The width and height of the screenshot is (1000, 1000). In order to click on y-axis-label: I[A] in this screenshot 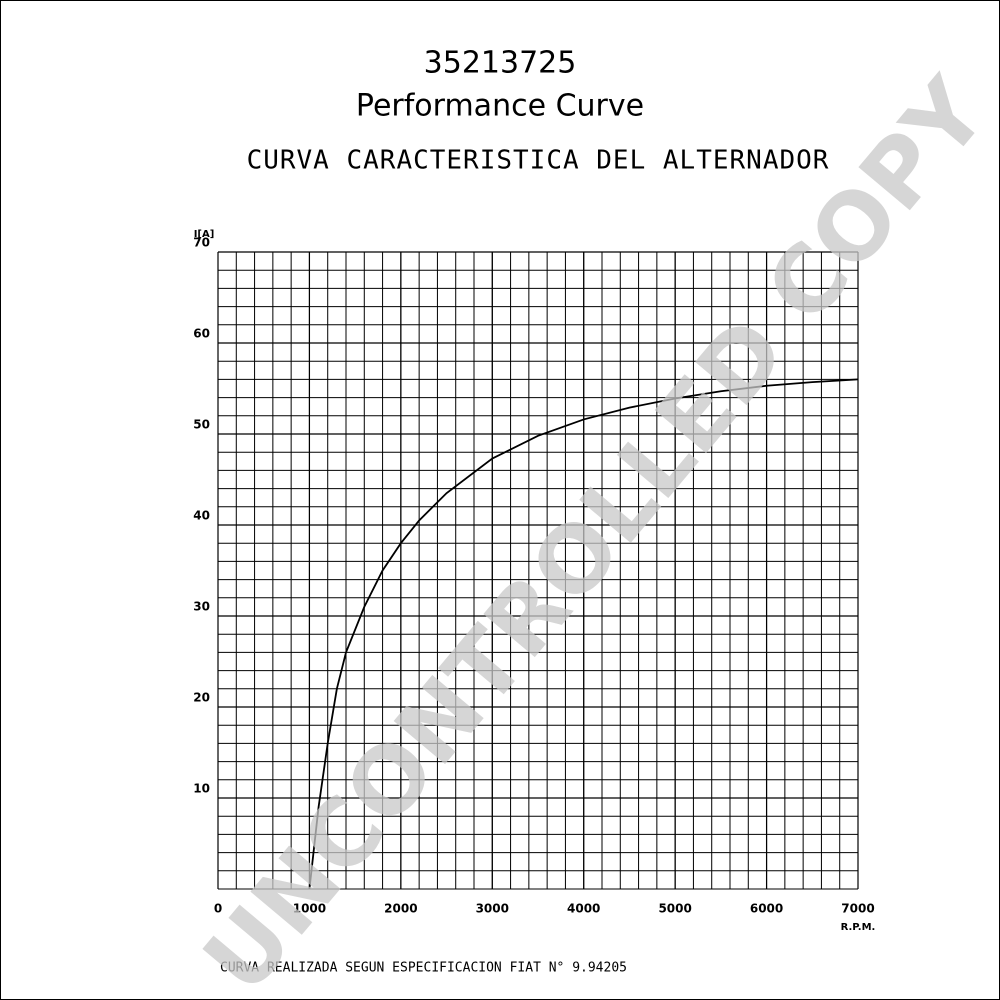, I will do `click(204, 234)`.